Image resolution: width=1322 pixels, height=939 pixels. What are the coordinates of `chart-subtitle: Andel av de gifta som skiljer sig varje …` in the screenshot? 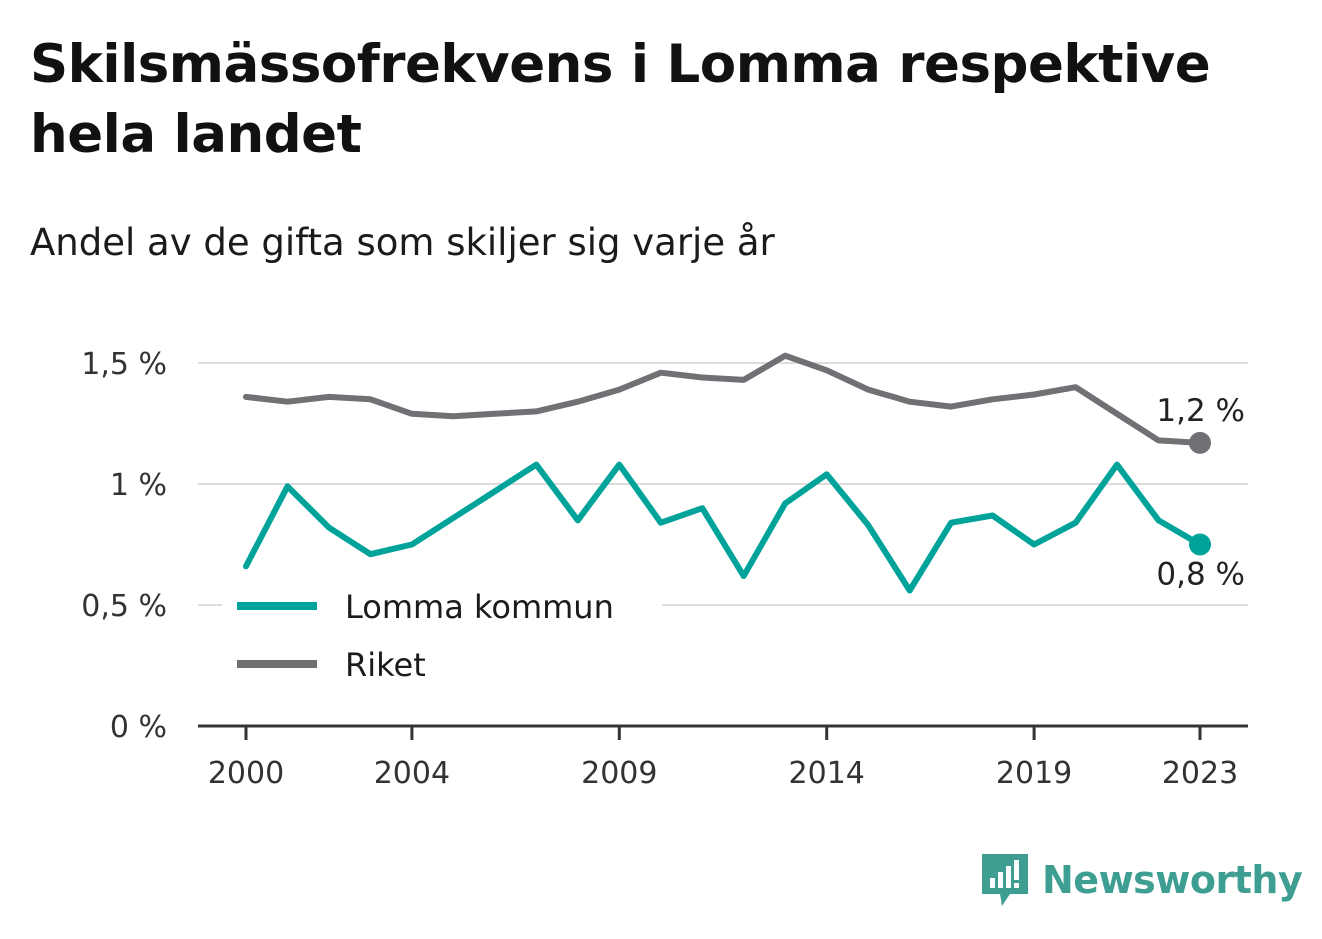 It's located at (402, 242).